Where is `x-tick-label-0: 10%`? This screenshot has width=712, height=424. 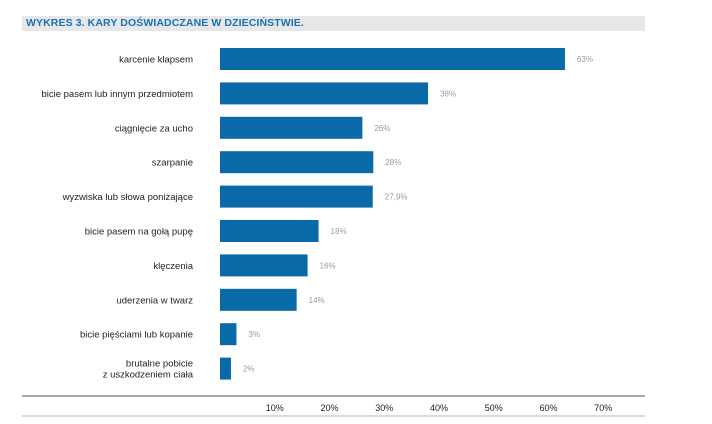 x-tick-label-0: 10% is located at coordinates (275, 408).